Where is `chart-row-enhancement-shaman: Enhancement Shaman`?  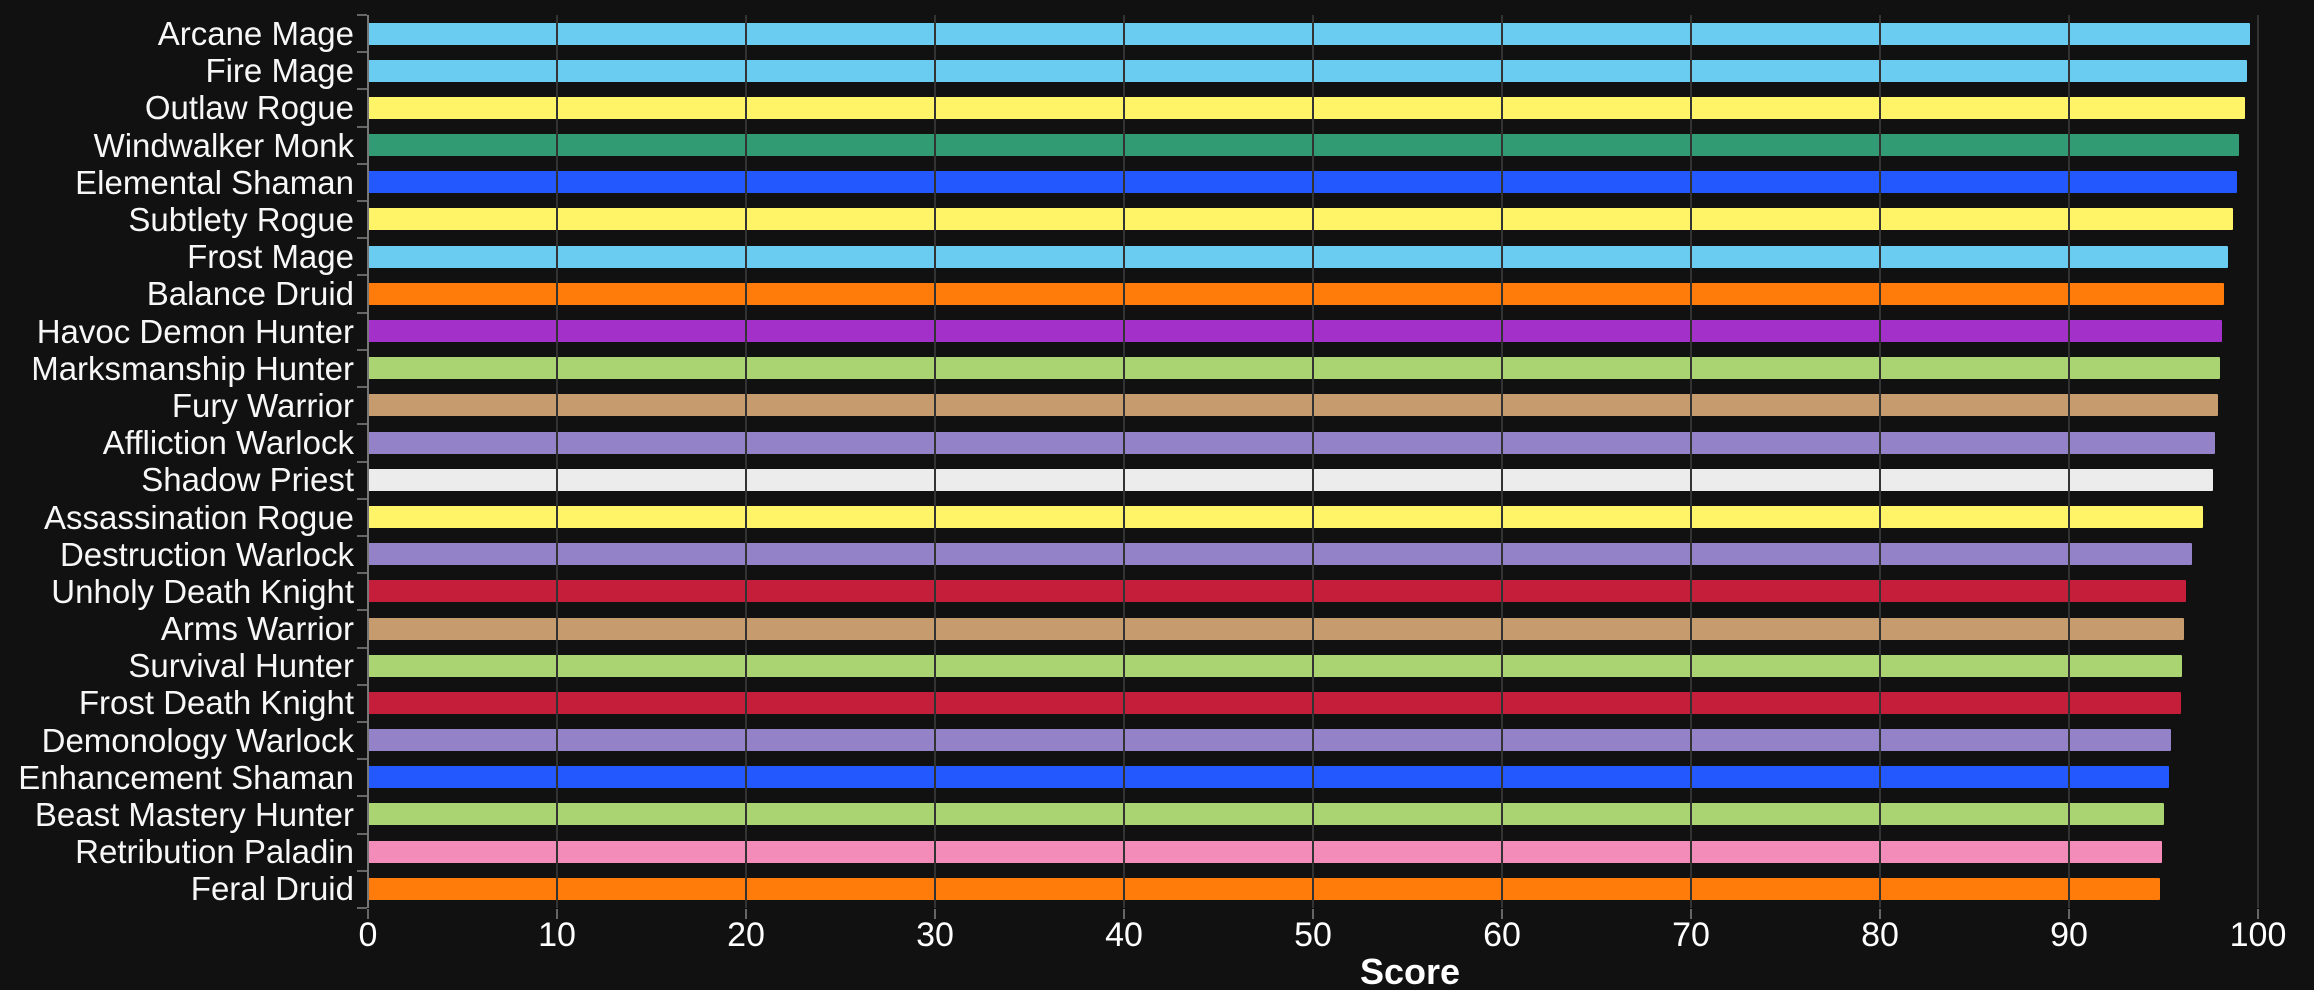
chart-row-enhancement-shaman: Enhancement Shaman is located at coordinates (1157, 777).